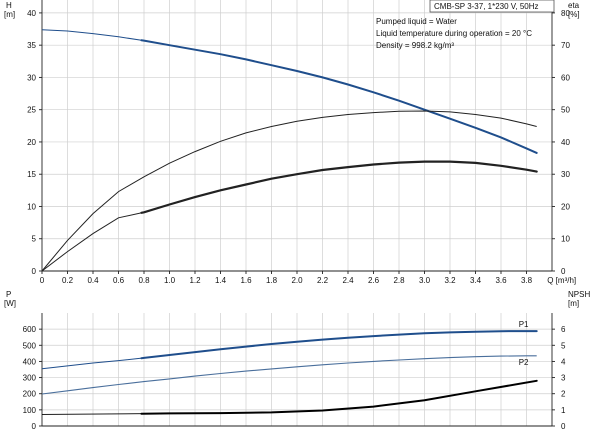 Image resolution: width=600 pixels, height=434 pixels. I want to click on right-tick-label: 70, so click(565, 45).